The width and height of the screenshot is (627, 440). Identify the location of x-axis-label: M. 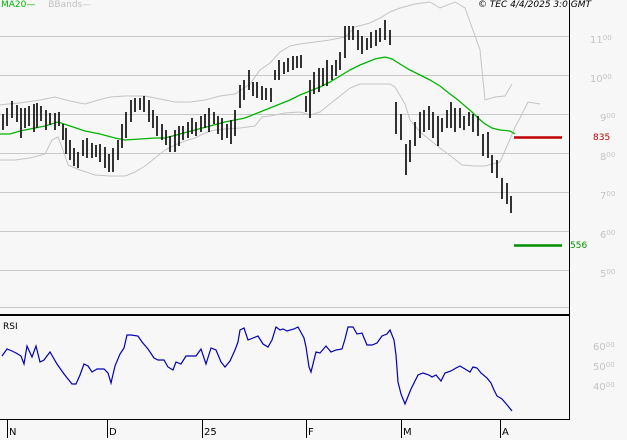
(407, 432).